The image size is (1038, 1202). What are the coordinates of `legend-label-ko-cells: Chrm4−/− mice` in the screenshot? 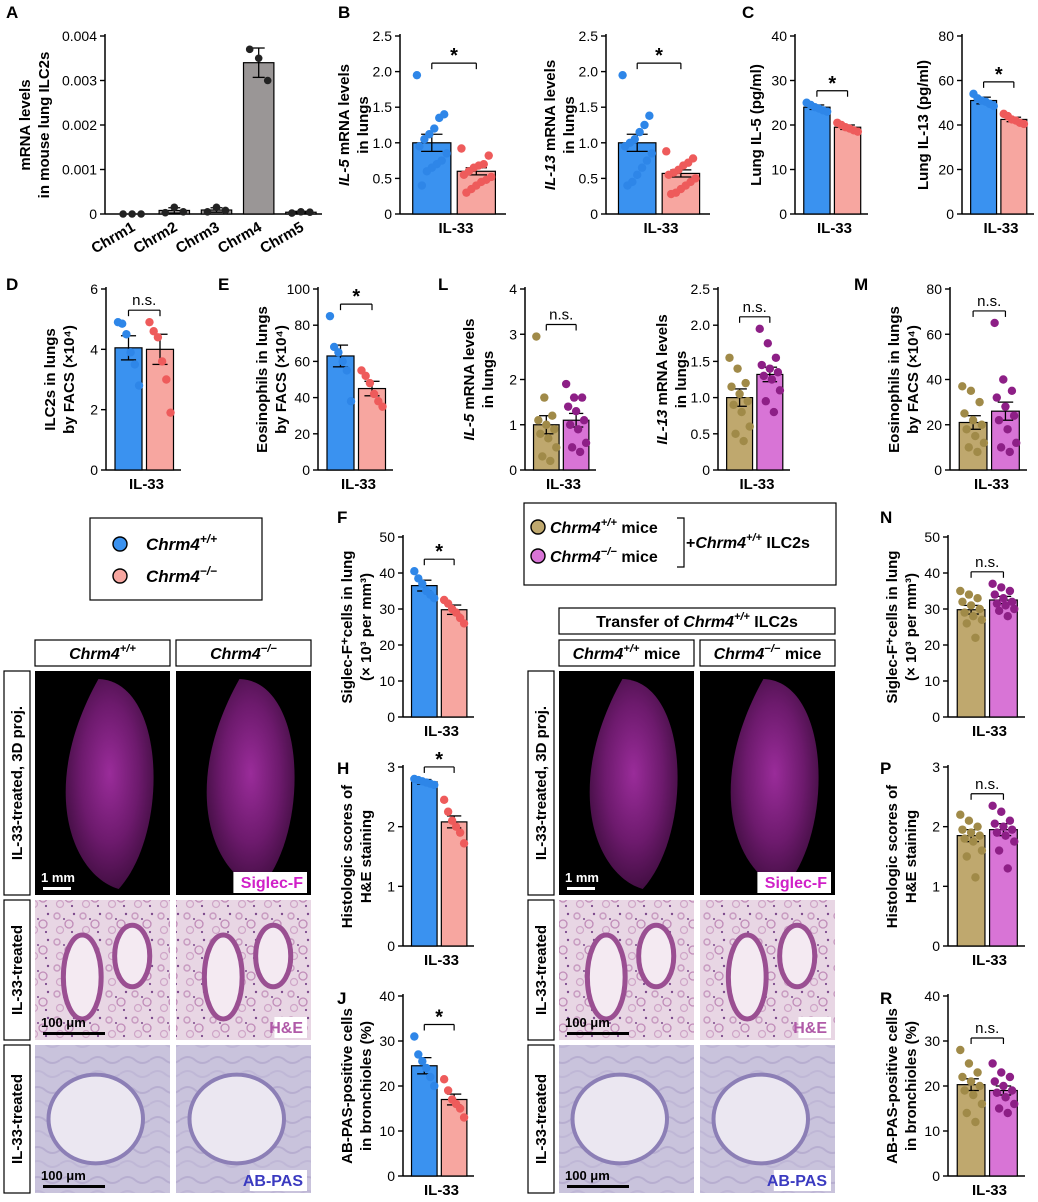 It's located at (604, 556).